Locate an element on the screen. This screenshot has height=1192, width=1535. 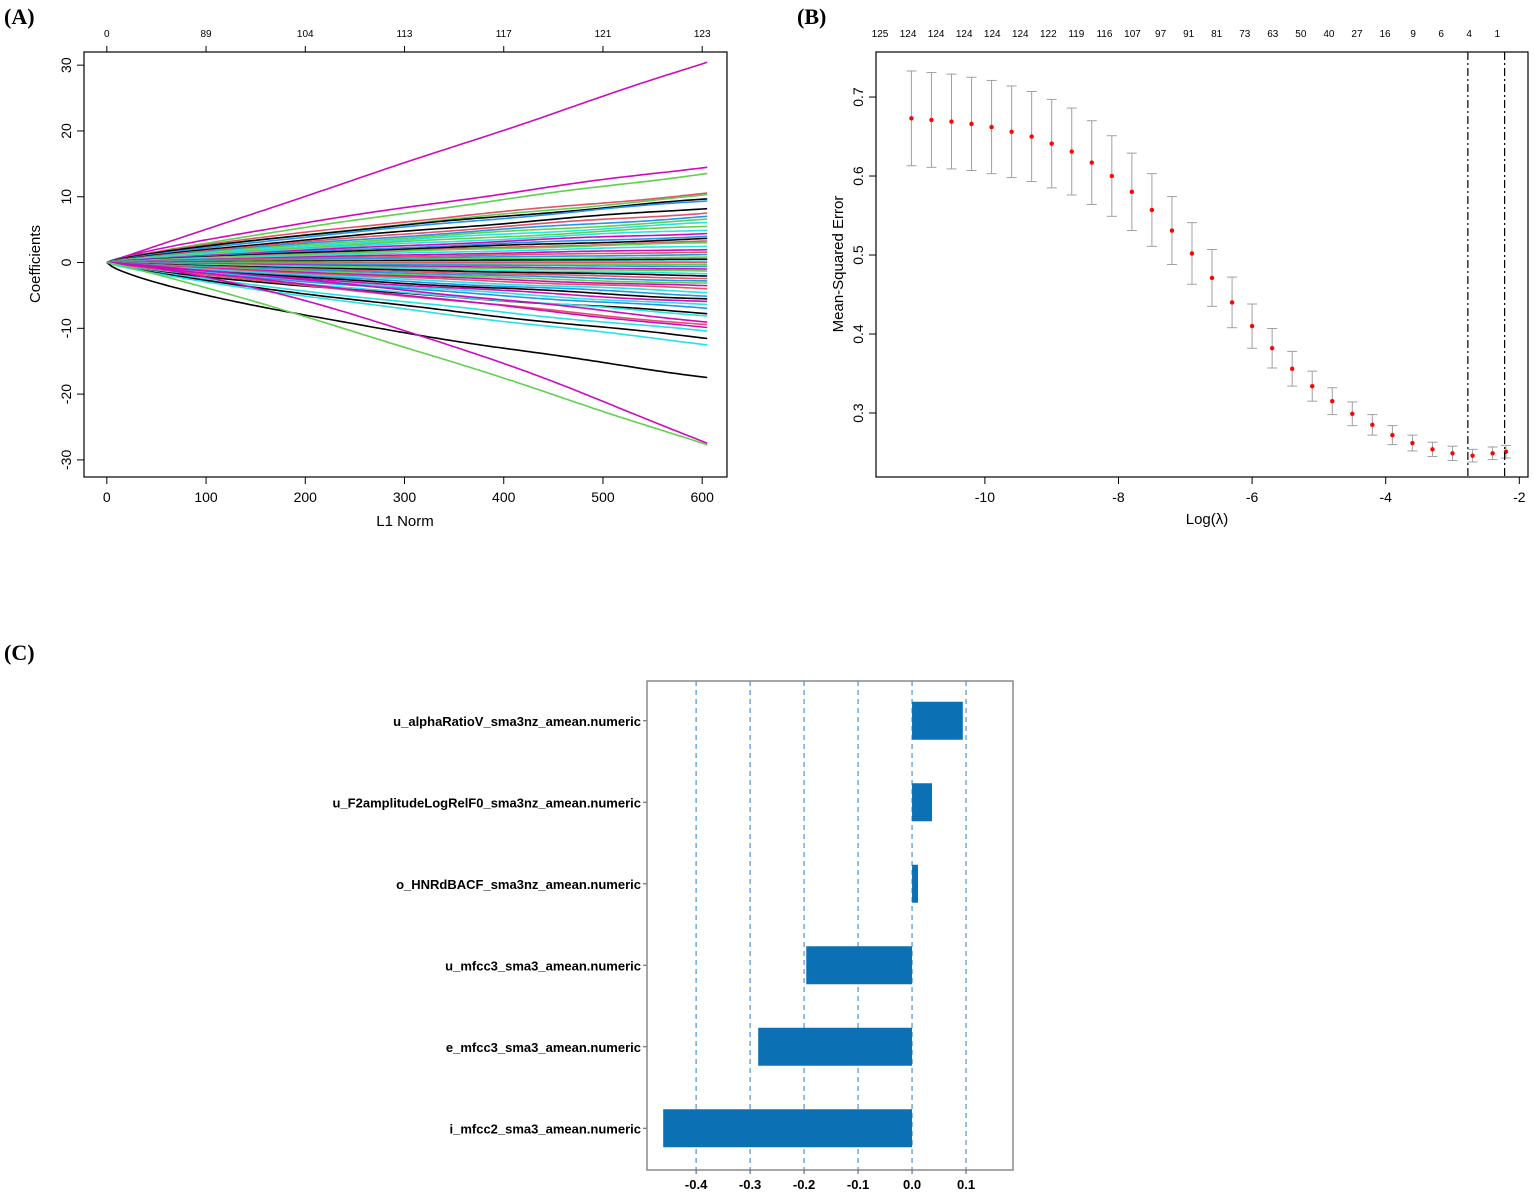
y-tick-label: 0.3 is located at coordinates (858, 413).